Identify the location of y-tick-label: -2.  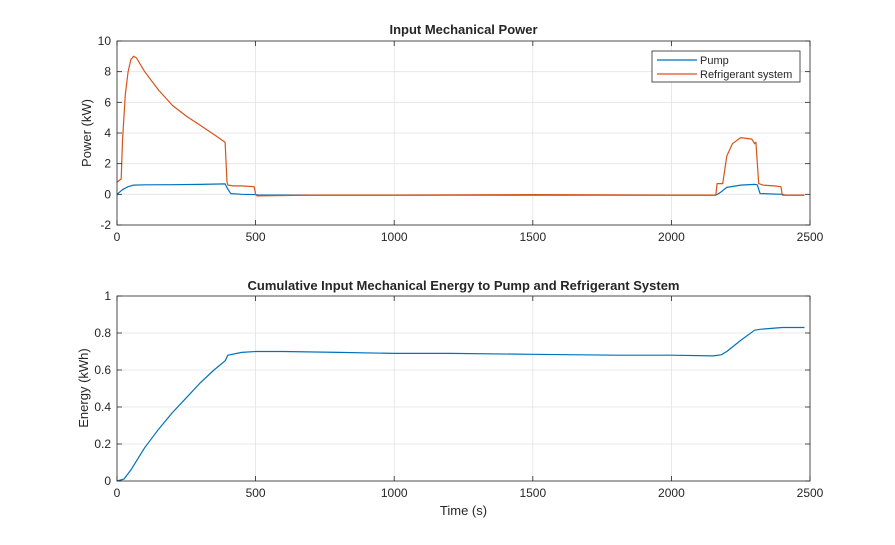
(105, 225).